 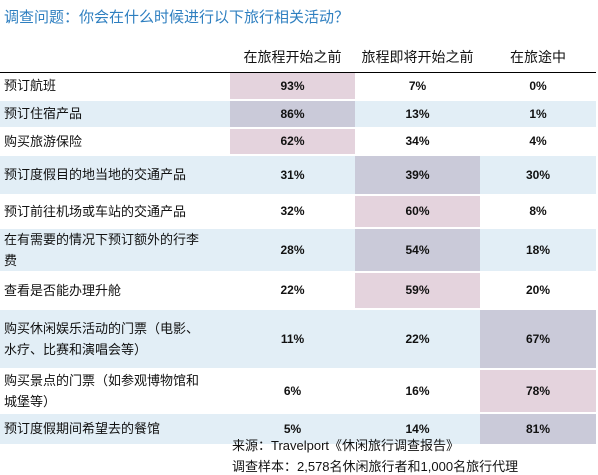 I want to click on row-label: 预订航班, so click(x=115, y=86).